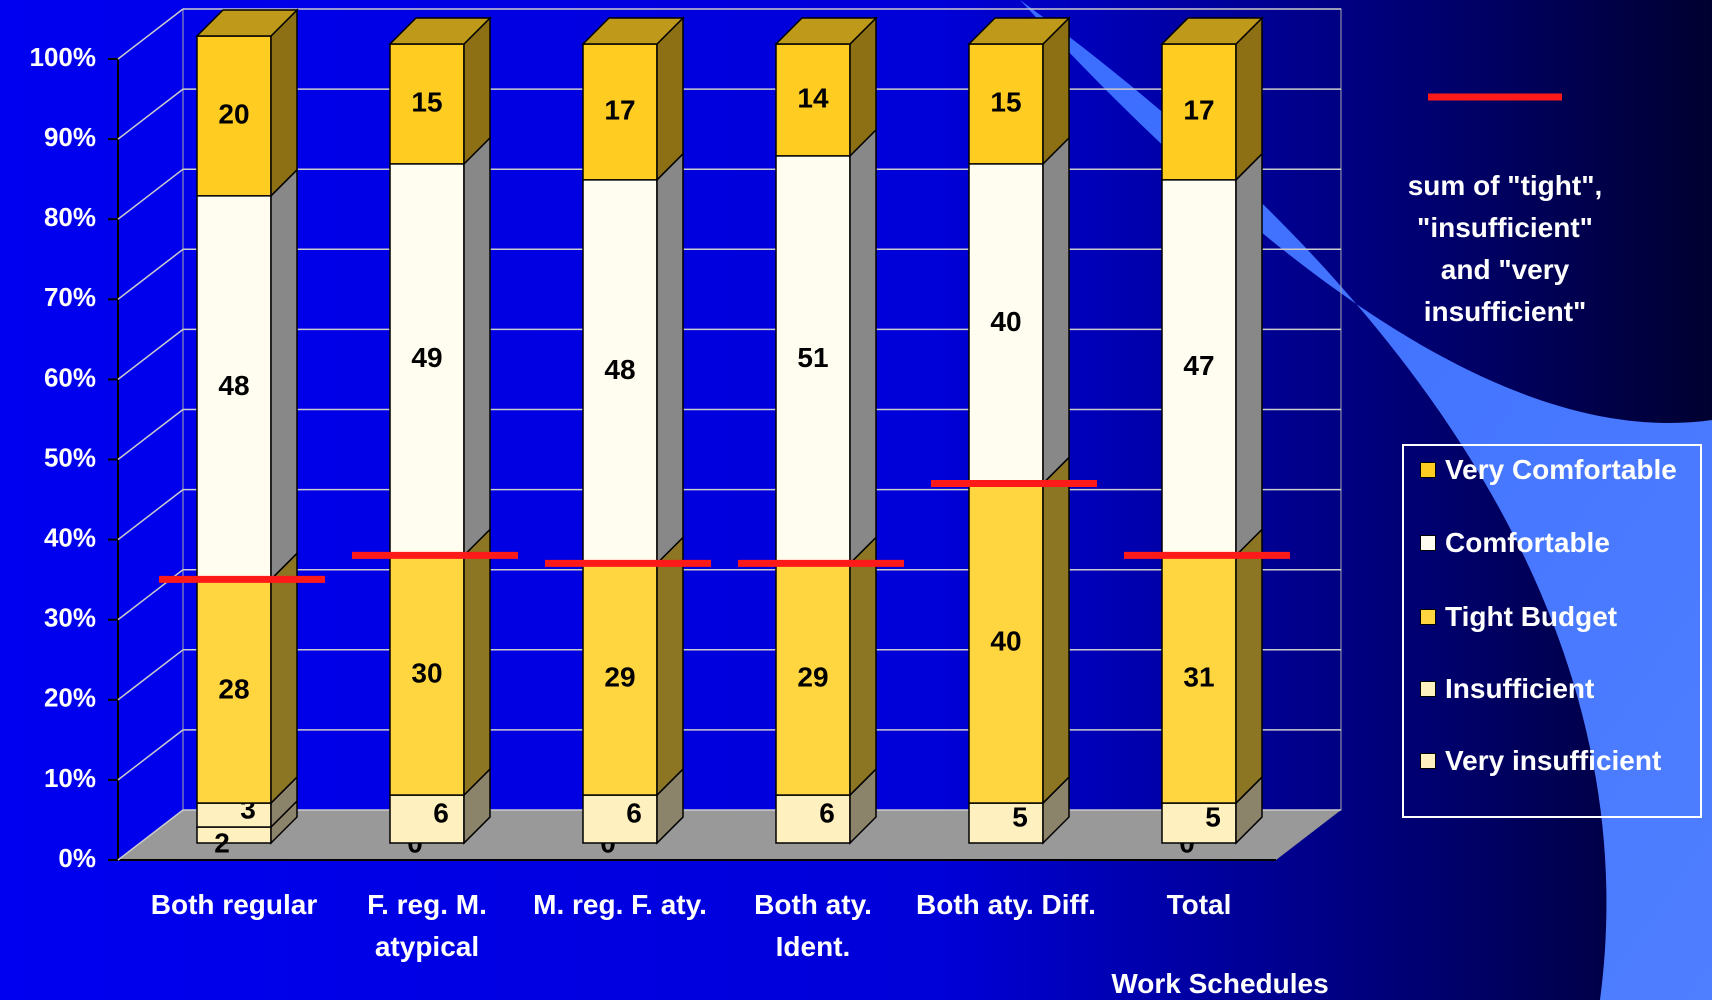 Image resolution: width=1712 pixels, height=1000 pixels. What do you see at coordinates (1220, 983) in the screenshot?
I see `x-axis-title: Work Schedules` at bounding box center [1220, 983].